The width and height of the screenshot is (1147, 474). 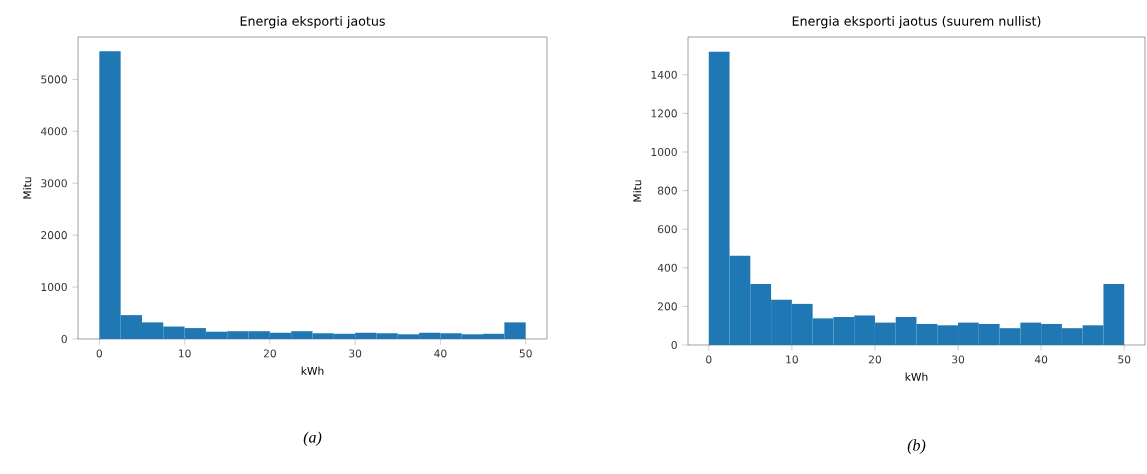 What do you see at coordinates (312, 438) in the screenshot?
I see `text: (a)` at bounding box center [312, 438].